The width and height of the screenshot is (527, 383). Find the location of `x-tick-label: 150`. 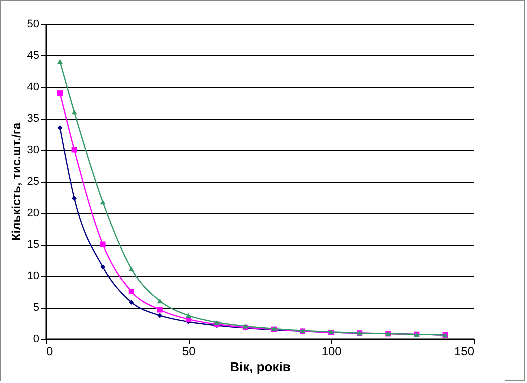

x-tick-label: 150 is located at coordinates (464, 351).